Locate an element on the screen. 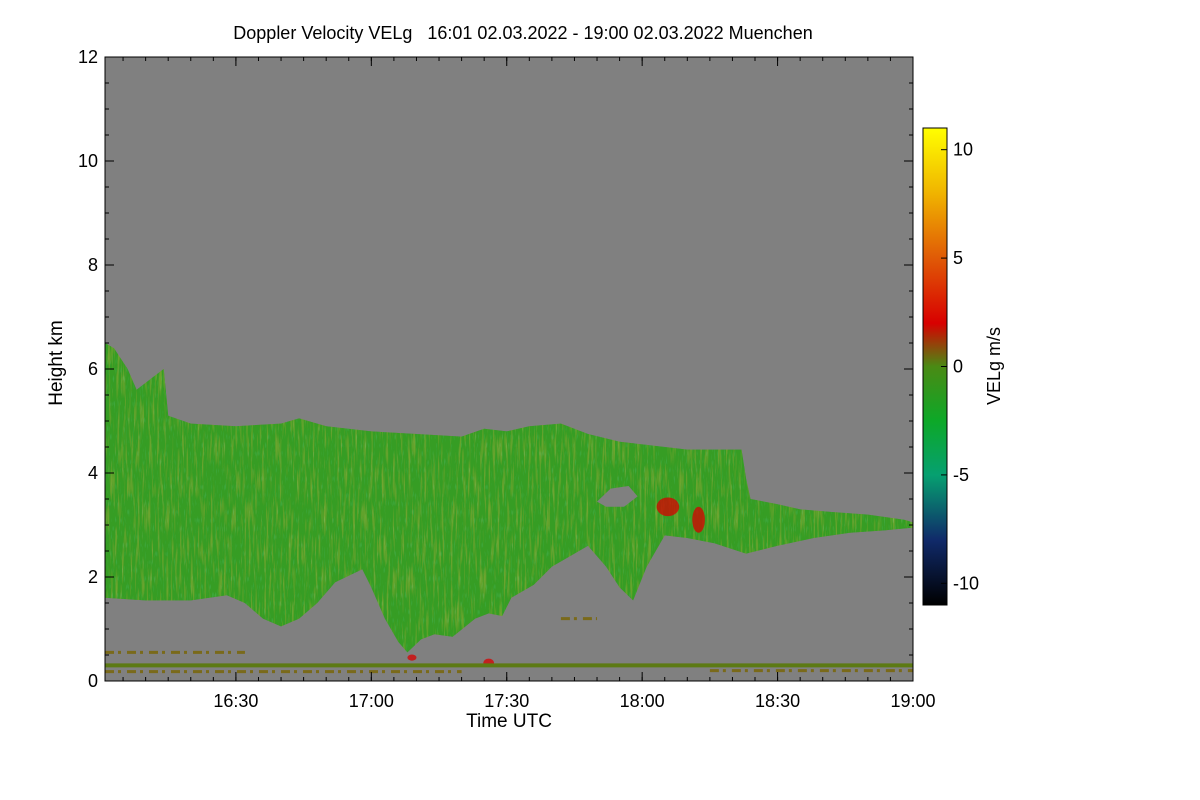 The image size is (1200, 800). y-tick-label: 2 is located at coordinates (93, 577).